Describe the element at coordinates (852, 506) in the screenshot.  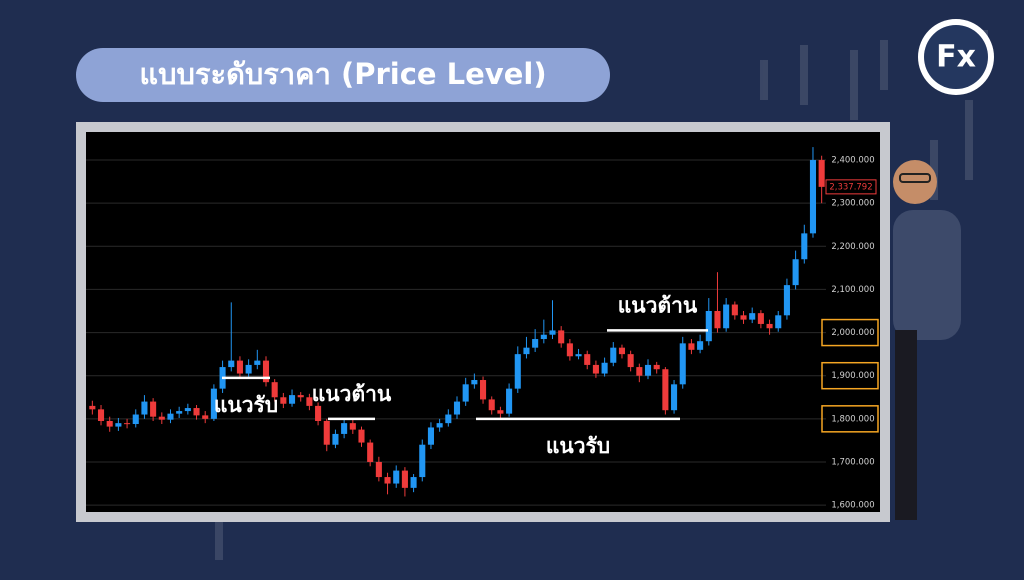
I see `y-tick-label: 1,600.000` at that location.